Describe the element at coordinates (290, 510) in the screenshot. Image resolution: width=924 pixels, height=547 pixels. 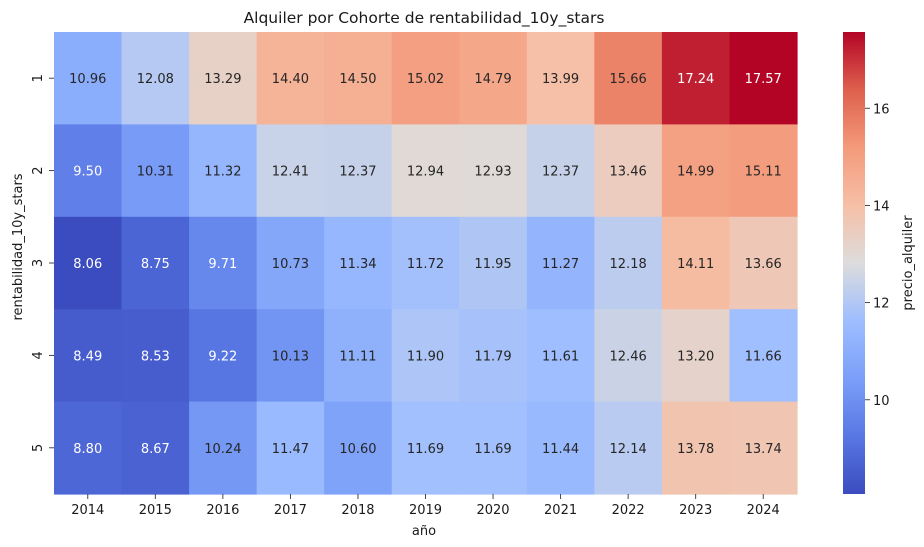
I see `x-tick-label: 2017` at that location.